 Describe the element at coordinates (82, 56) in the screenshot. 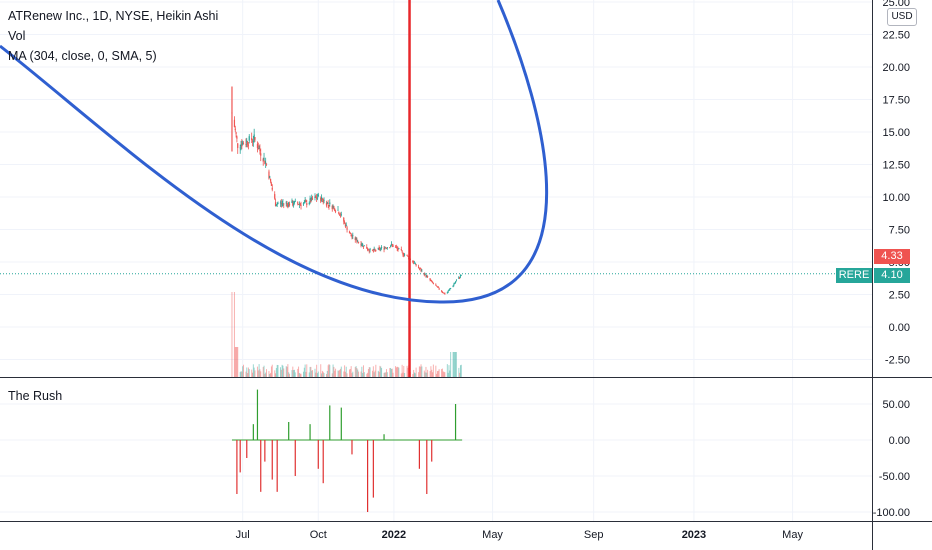

I see `ma-legend: MA (304, close, 0, SMA, 5)` at that location.